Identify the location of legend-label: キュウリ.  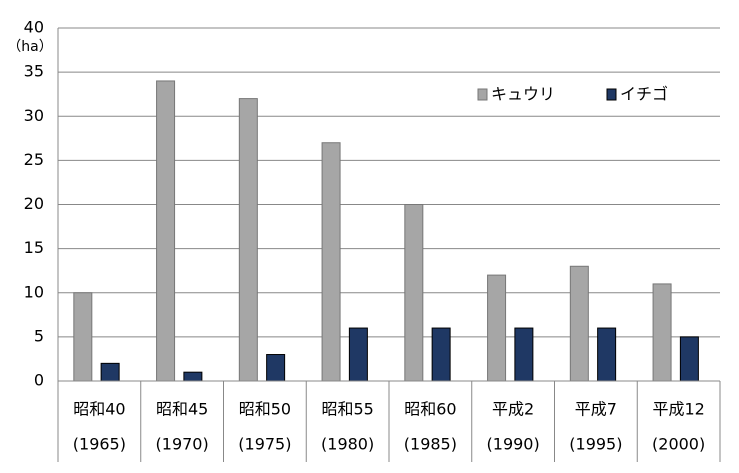
(523, 94).